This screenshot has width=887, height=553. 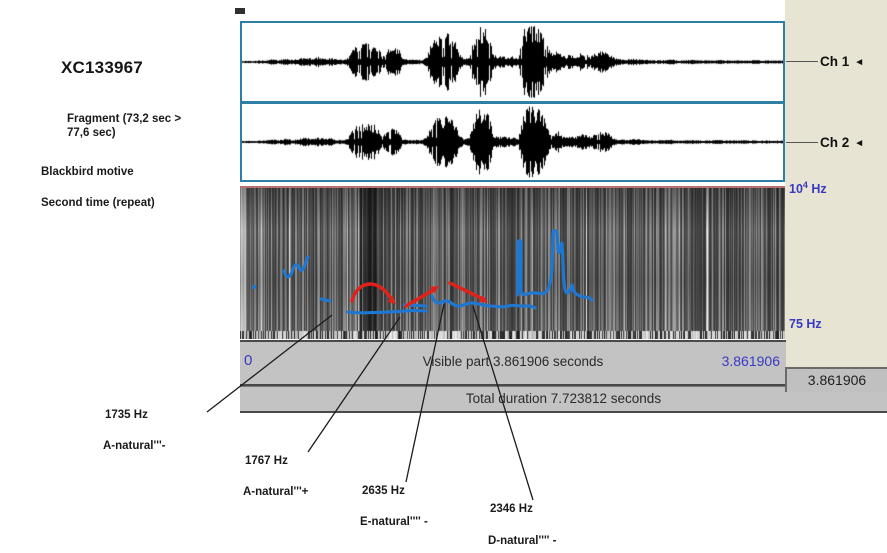 I want to click on pitch-trace-squiggle, so click(x=296, y=267).